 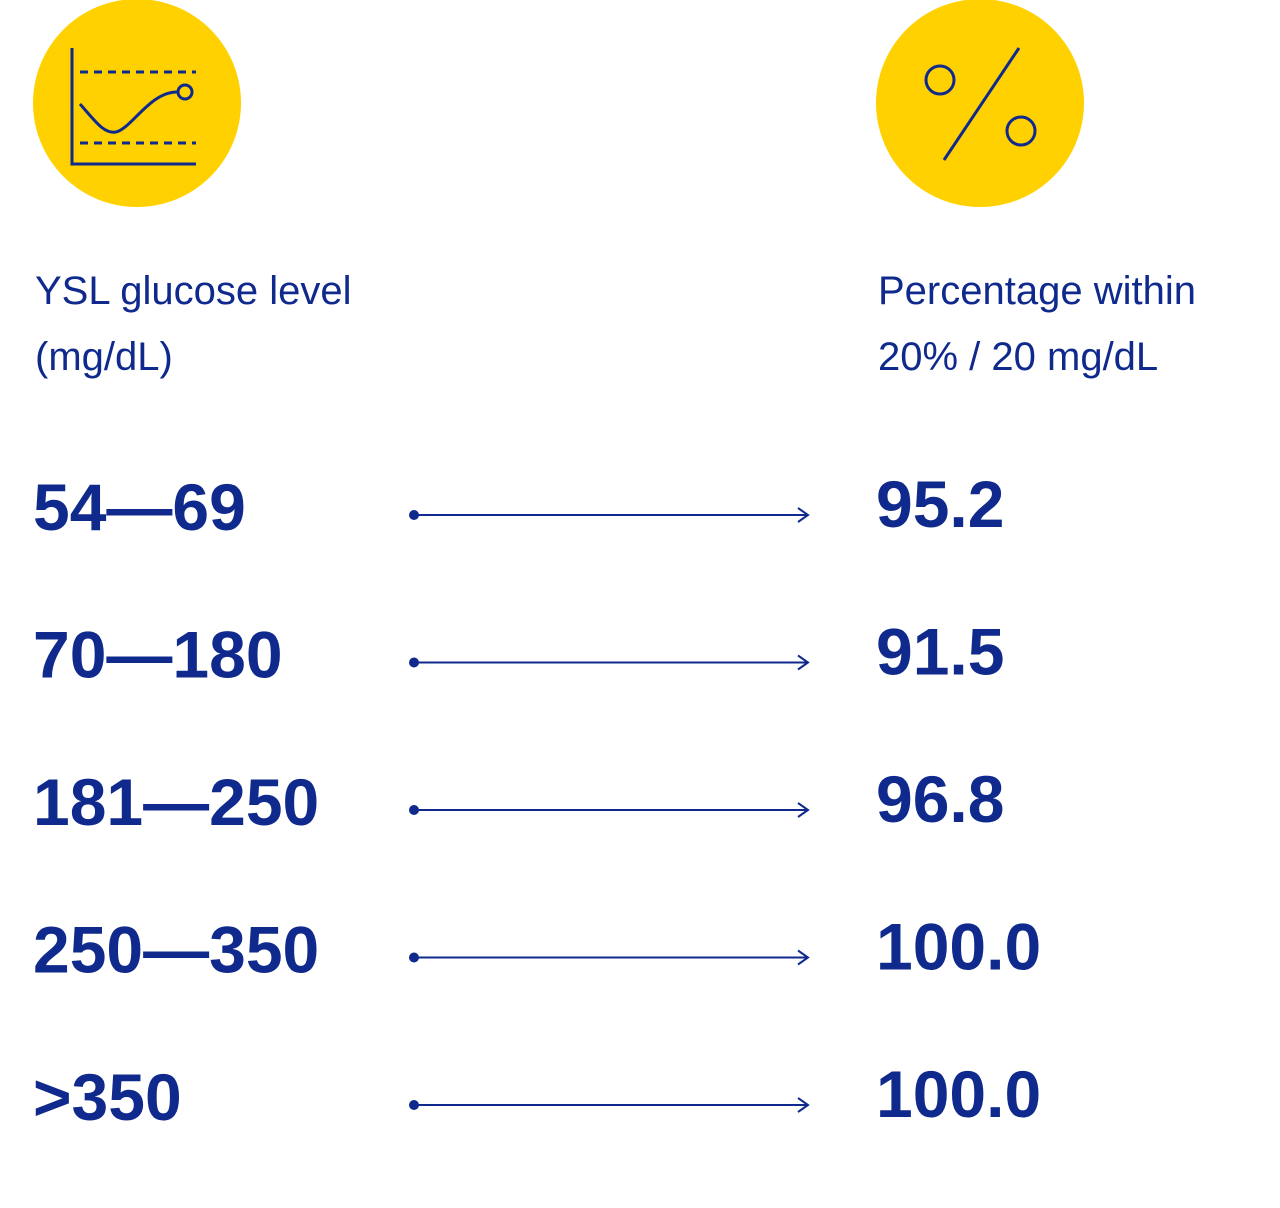 I want to click on percent-icon, so click(x=980, y=103).